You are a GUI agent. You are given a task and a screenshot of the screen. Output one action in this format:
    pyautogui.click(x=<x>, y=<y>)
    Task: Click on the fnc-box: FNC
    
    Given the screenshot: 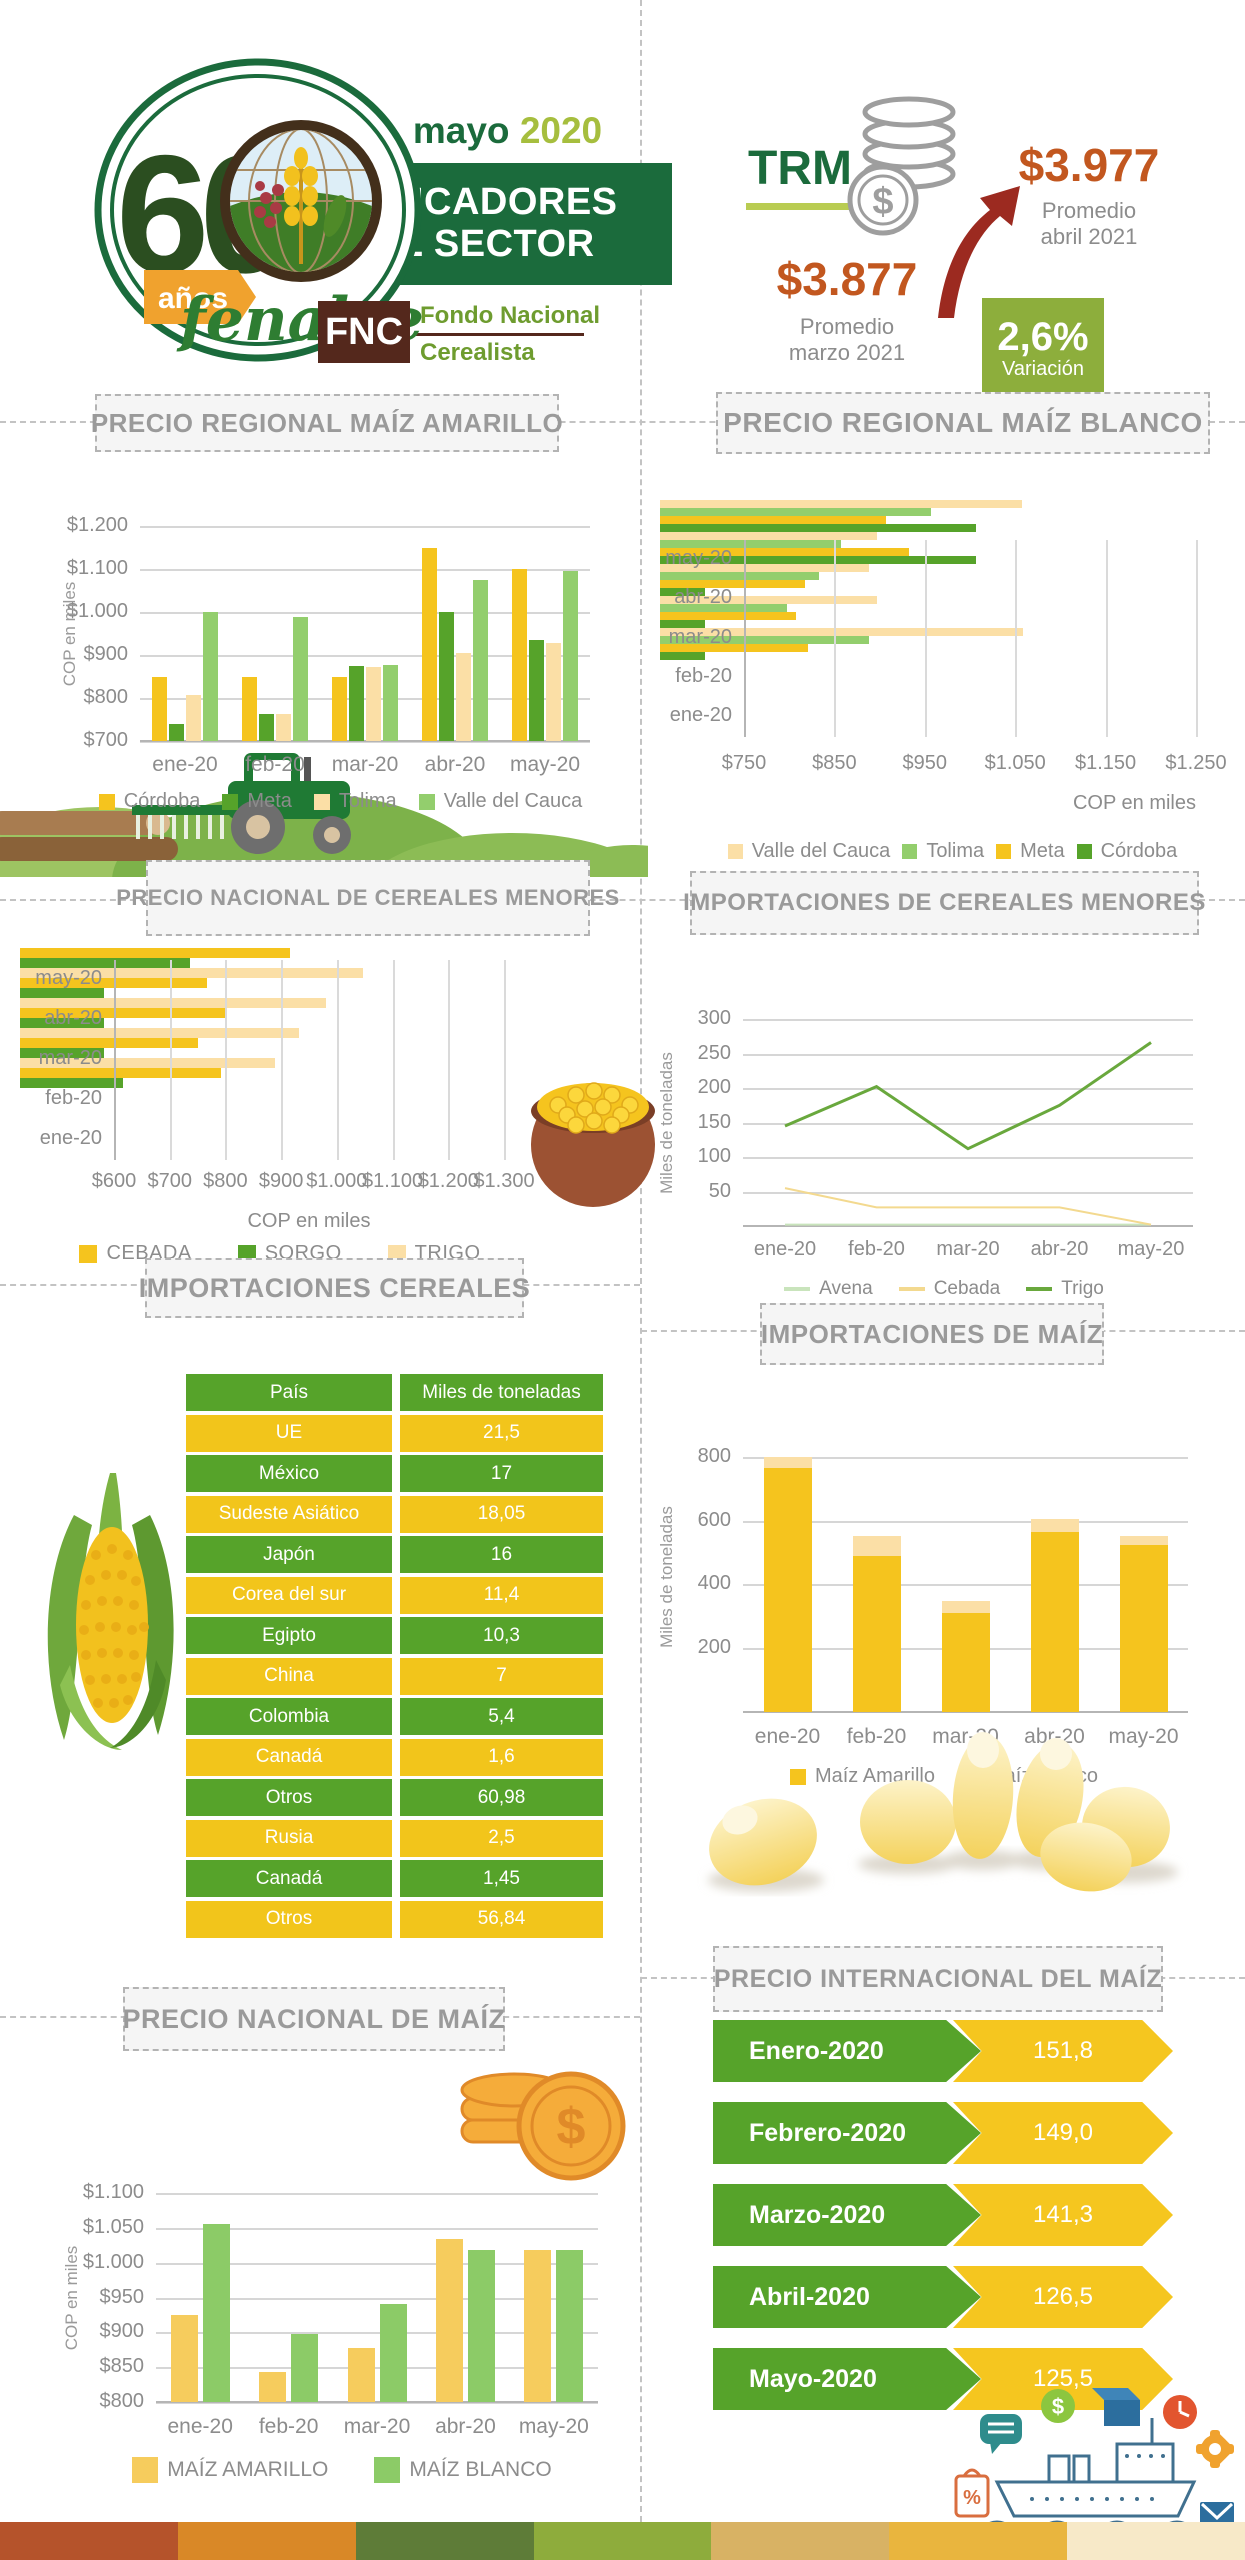 What is the action you would take?
    pyautogui.click(x=364, y=332)
    